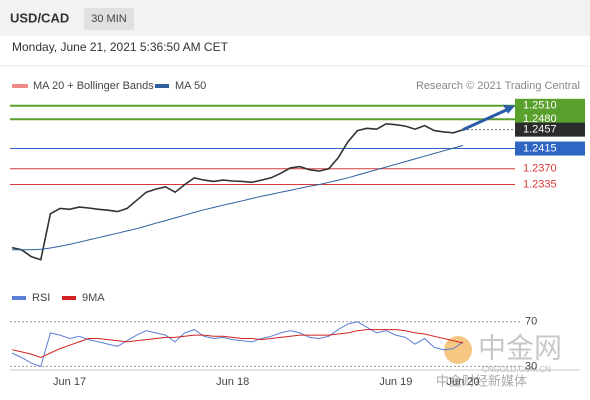 The width and height of the screenshot is (590, 400). What do you see at coordinates (458, 350) in the screenshot?
I see `watermark-logo` at bounding box center [458, 350].